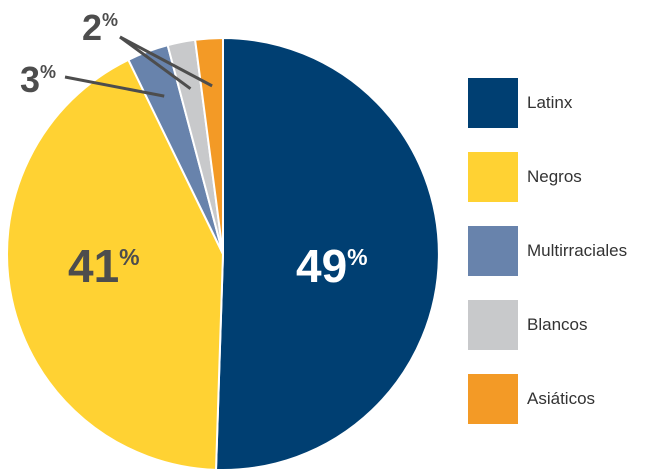 The width and height of the screenshot is (658, 471). What do you see at coordinates (493, 325) in the screenshot?
I see `legend-swatch-blancos` at bounding box center [493, 325].